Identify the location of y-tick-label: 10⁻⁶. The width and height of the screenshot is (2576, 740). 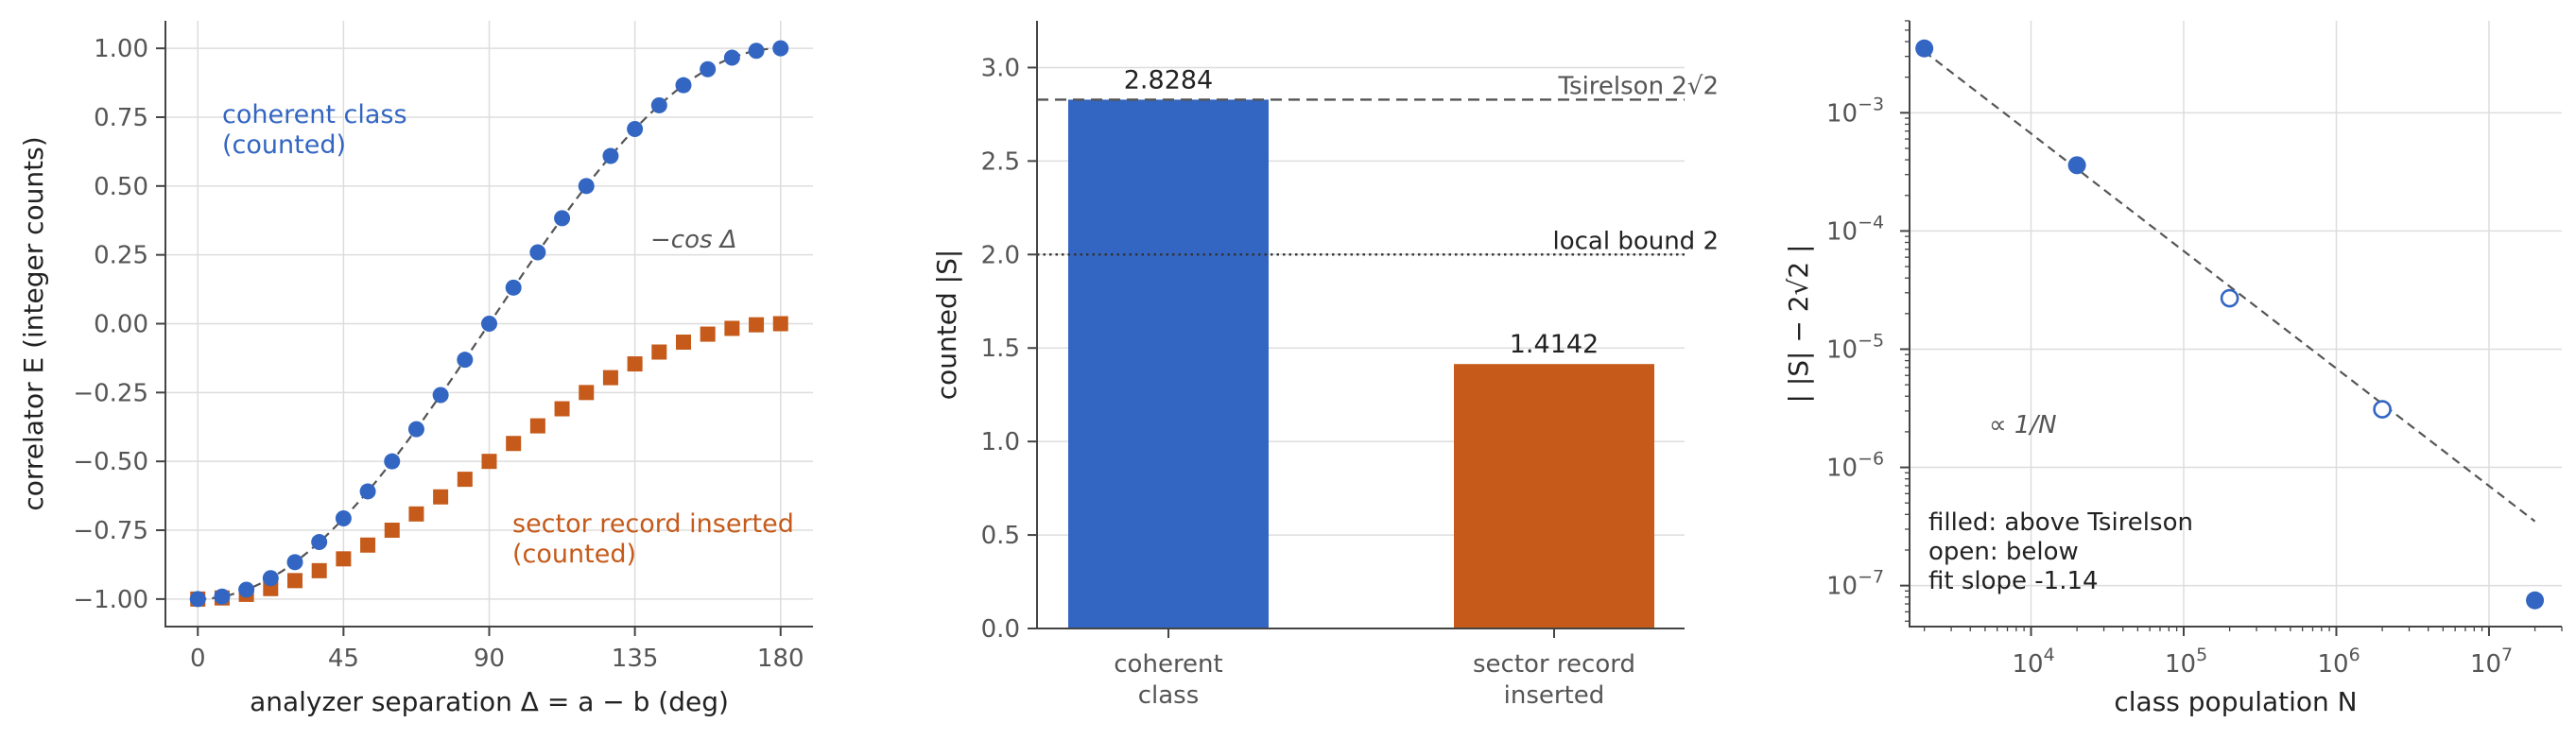
(1855, 466).